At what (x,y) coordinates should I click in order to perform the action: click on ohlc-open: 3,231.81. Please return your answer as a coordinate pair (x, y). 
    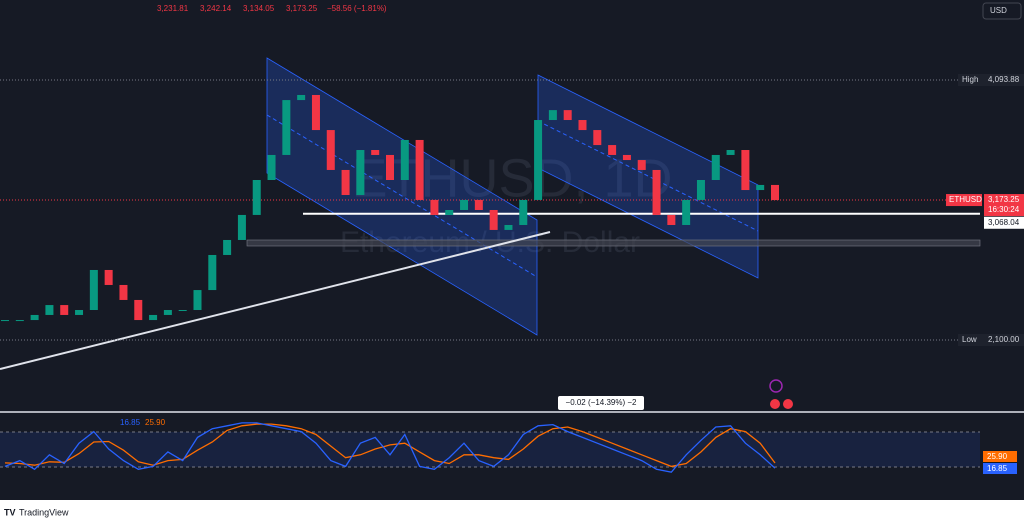
    Looking at the image, I should click on (173, 8).